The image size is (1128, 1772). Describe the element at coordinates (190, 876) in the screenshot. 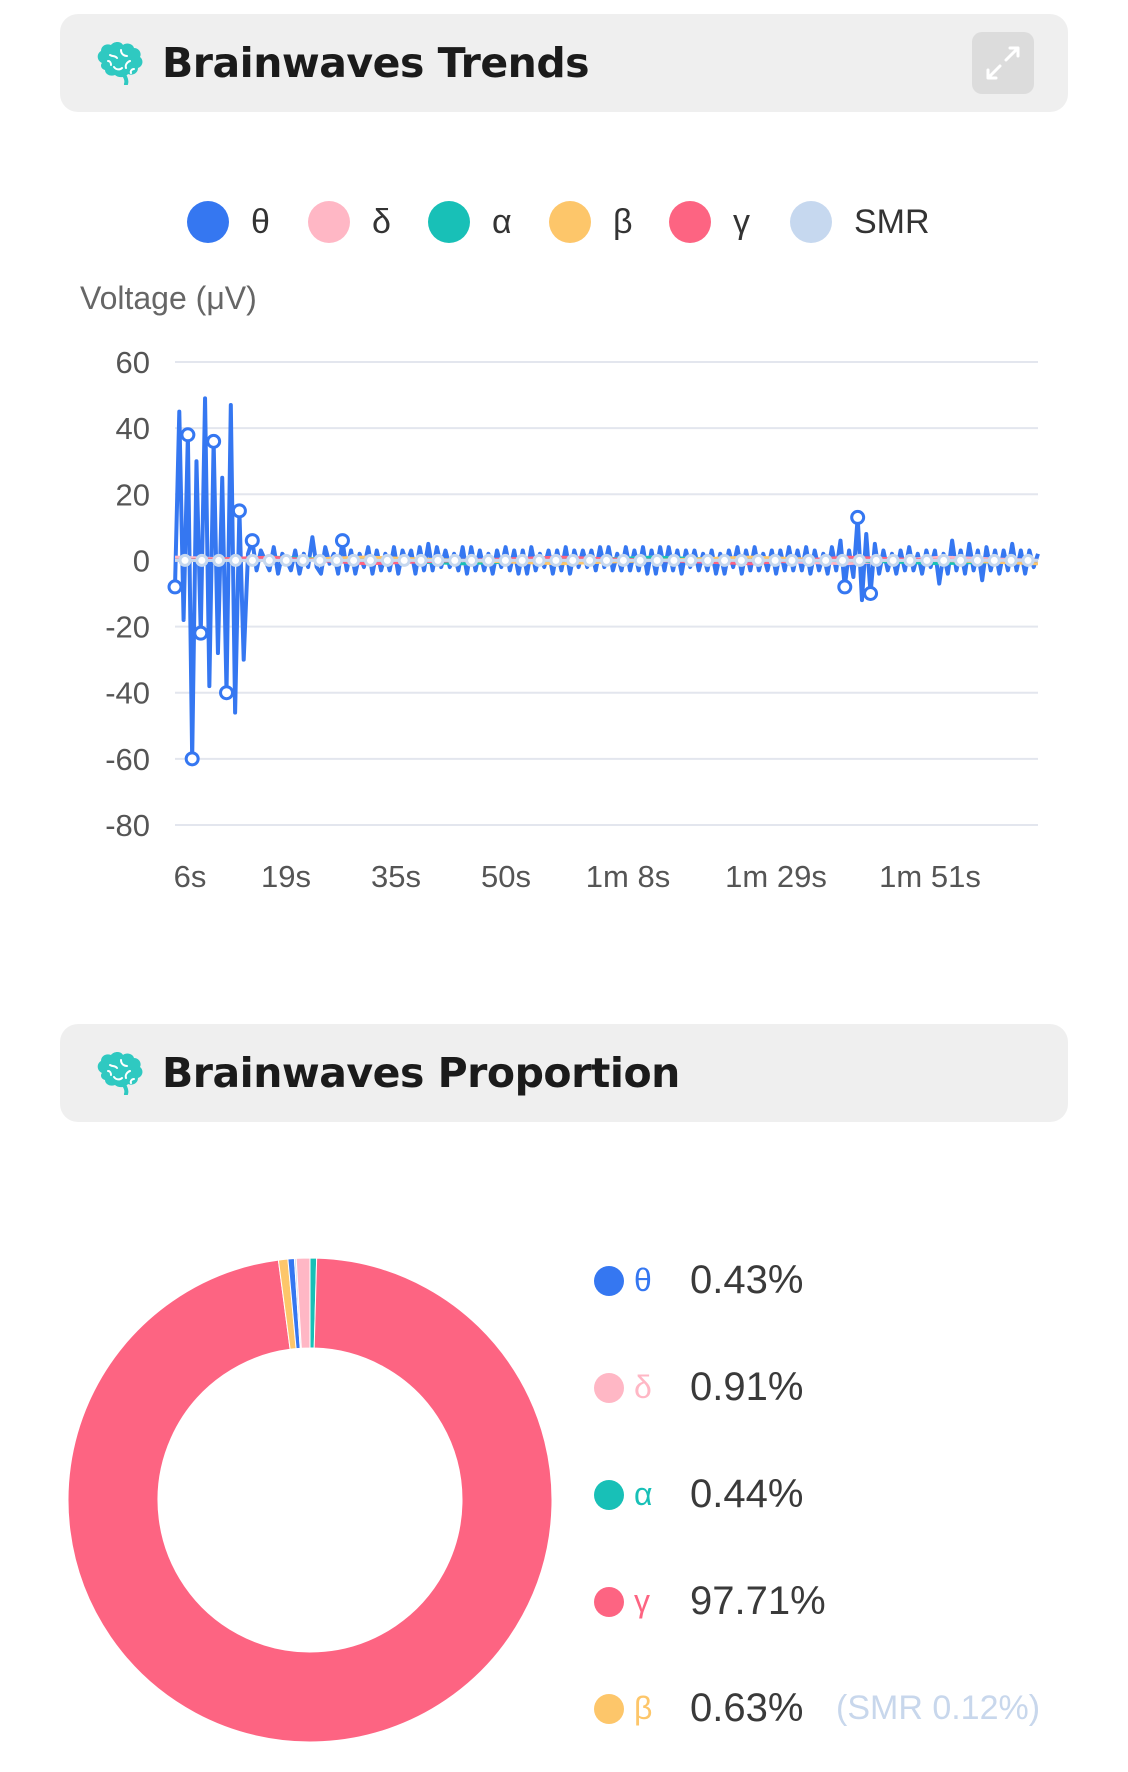

I see `x-tick-label: 6s` at that location.